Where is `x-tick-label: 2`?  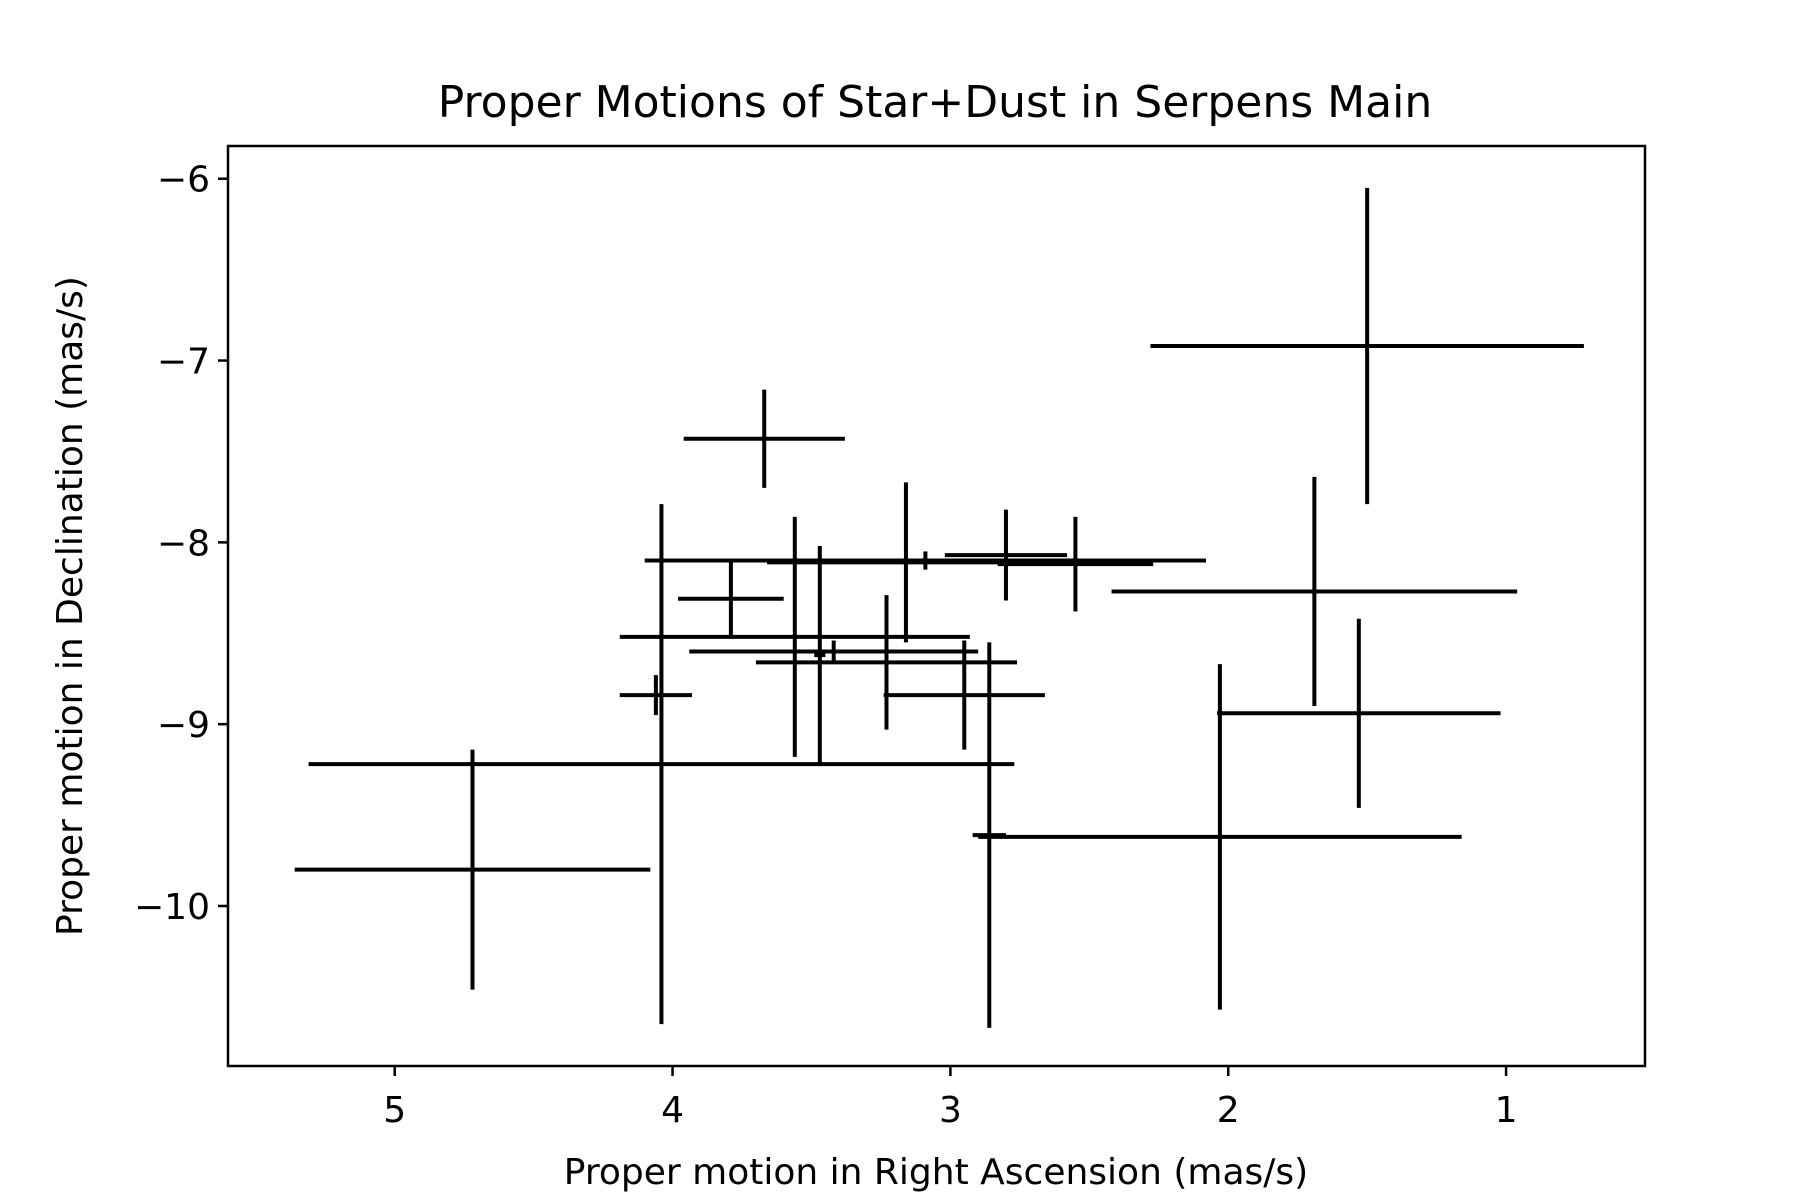 x-tick-label: 2 is located at coordinates (1228, 1110).